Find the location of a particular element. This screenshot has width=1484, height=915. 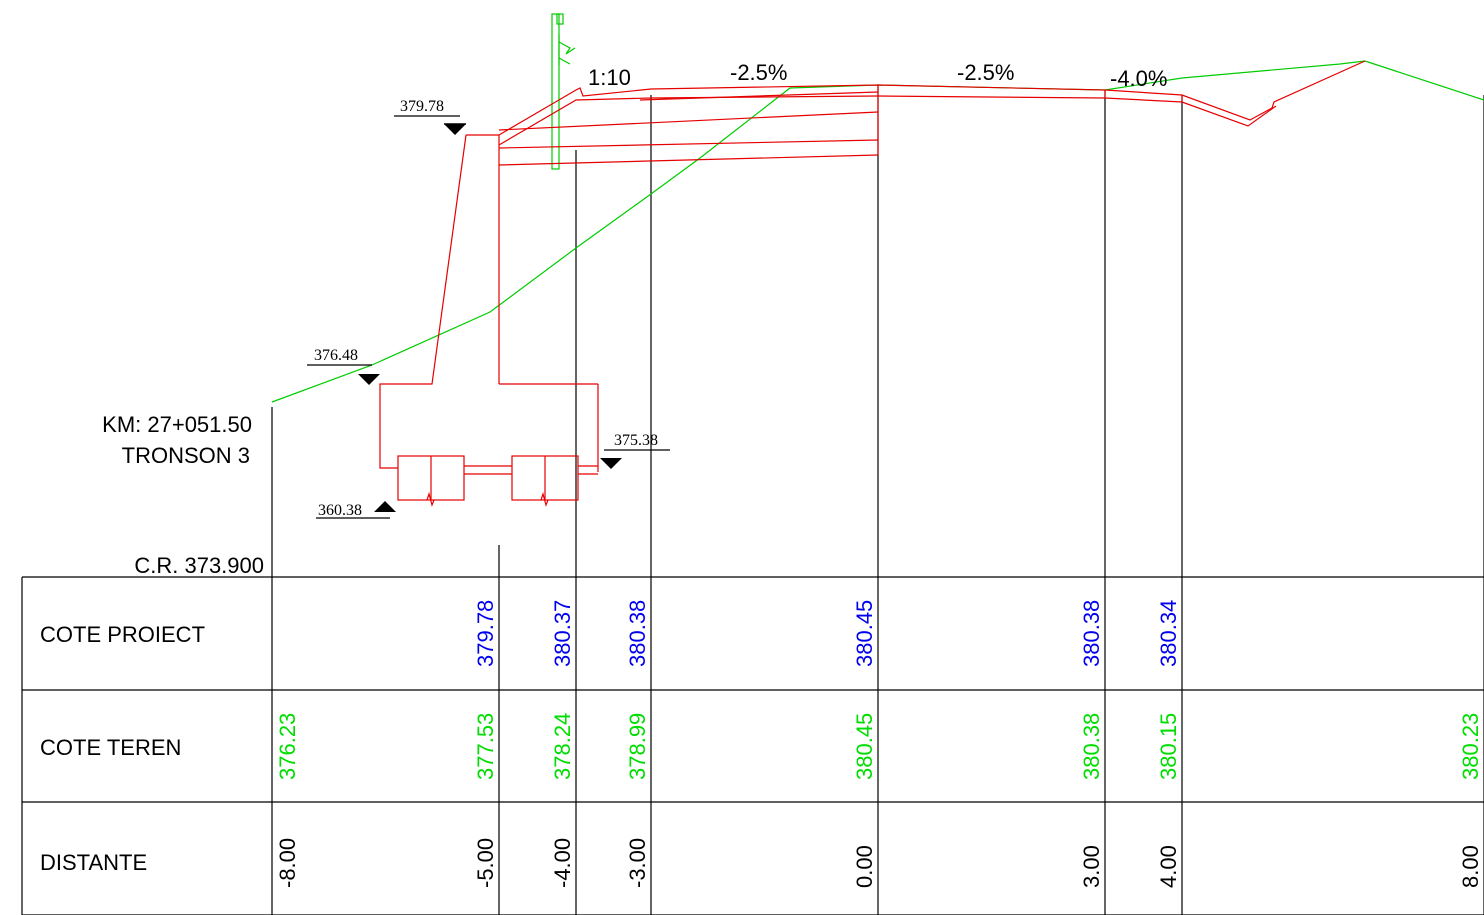

distance-value: 4.00 is located at coordinates (1168, 866).